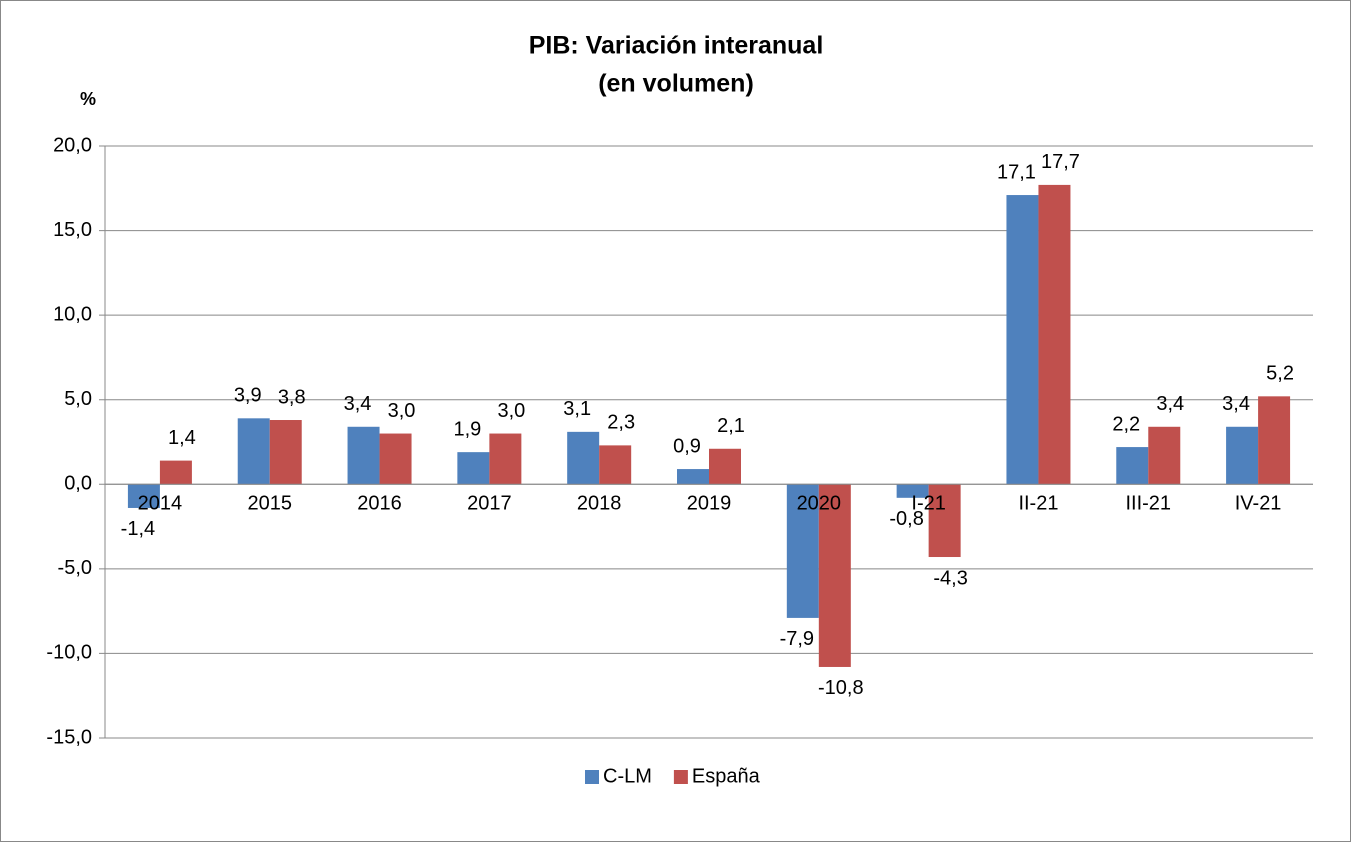 The height and width of the screenshot is (843, 1352). Describe the element at coordinates (72, 230) in the screenshot. I see `y-tick-label: 15,0` at that location.